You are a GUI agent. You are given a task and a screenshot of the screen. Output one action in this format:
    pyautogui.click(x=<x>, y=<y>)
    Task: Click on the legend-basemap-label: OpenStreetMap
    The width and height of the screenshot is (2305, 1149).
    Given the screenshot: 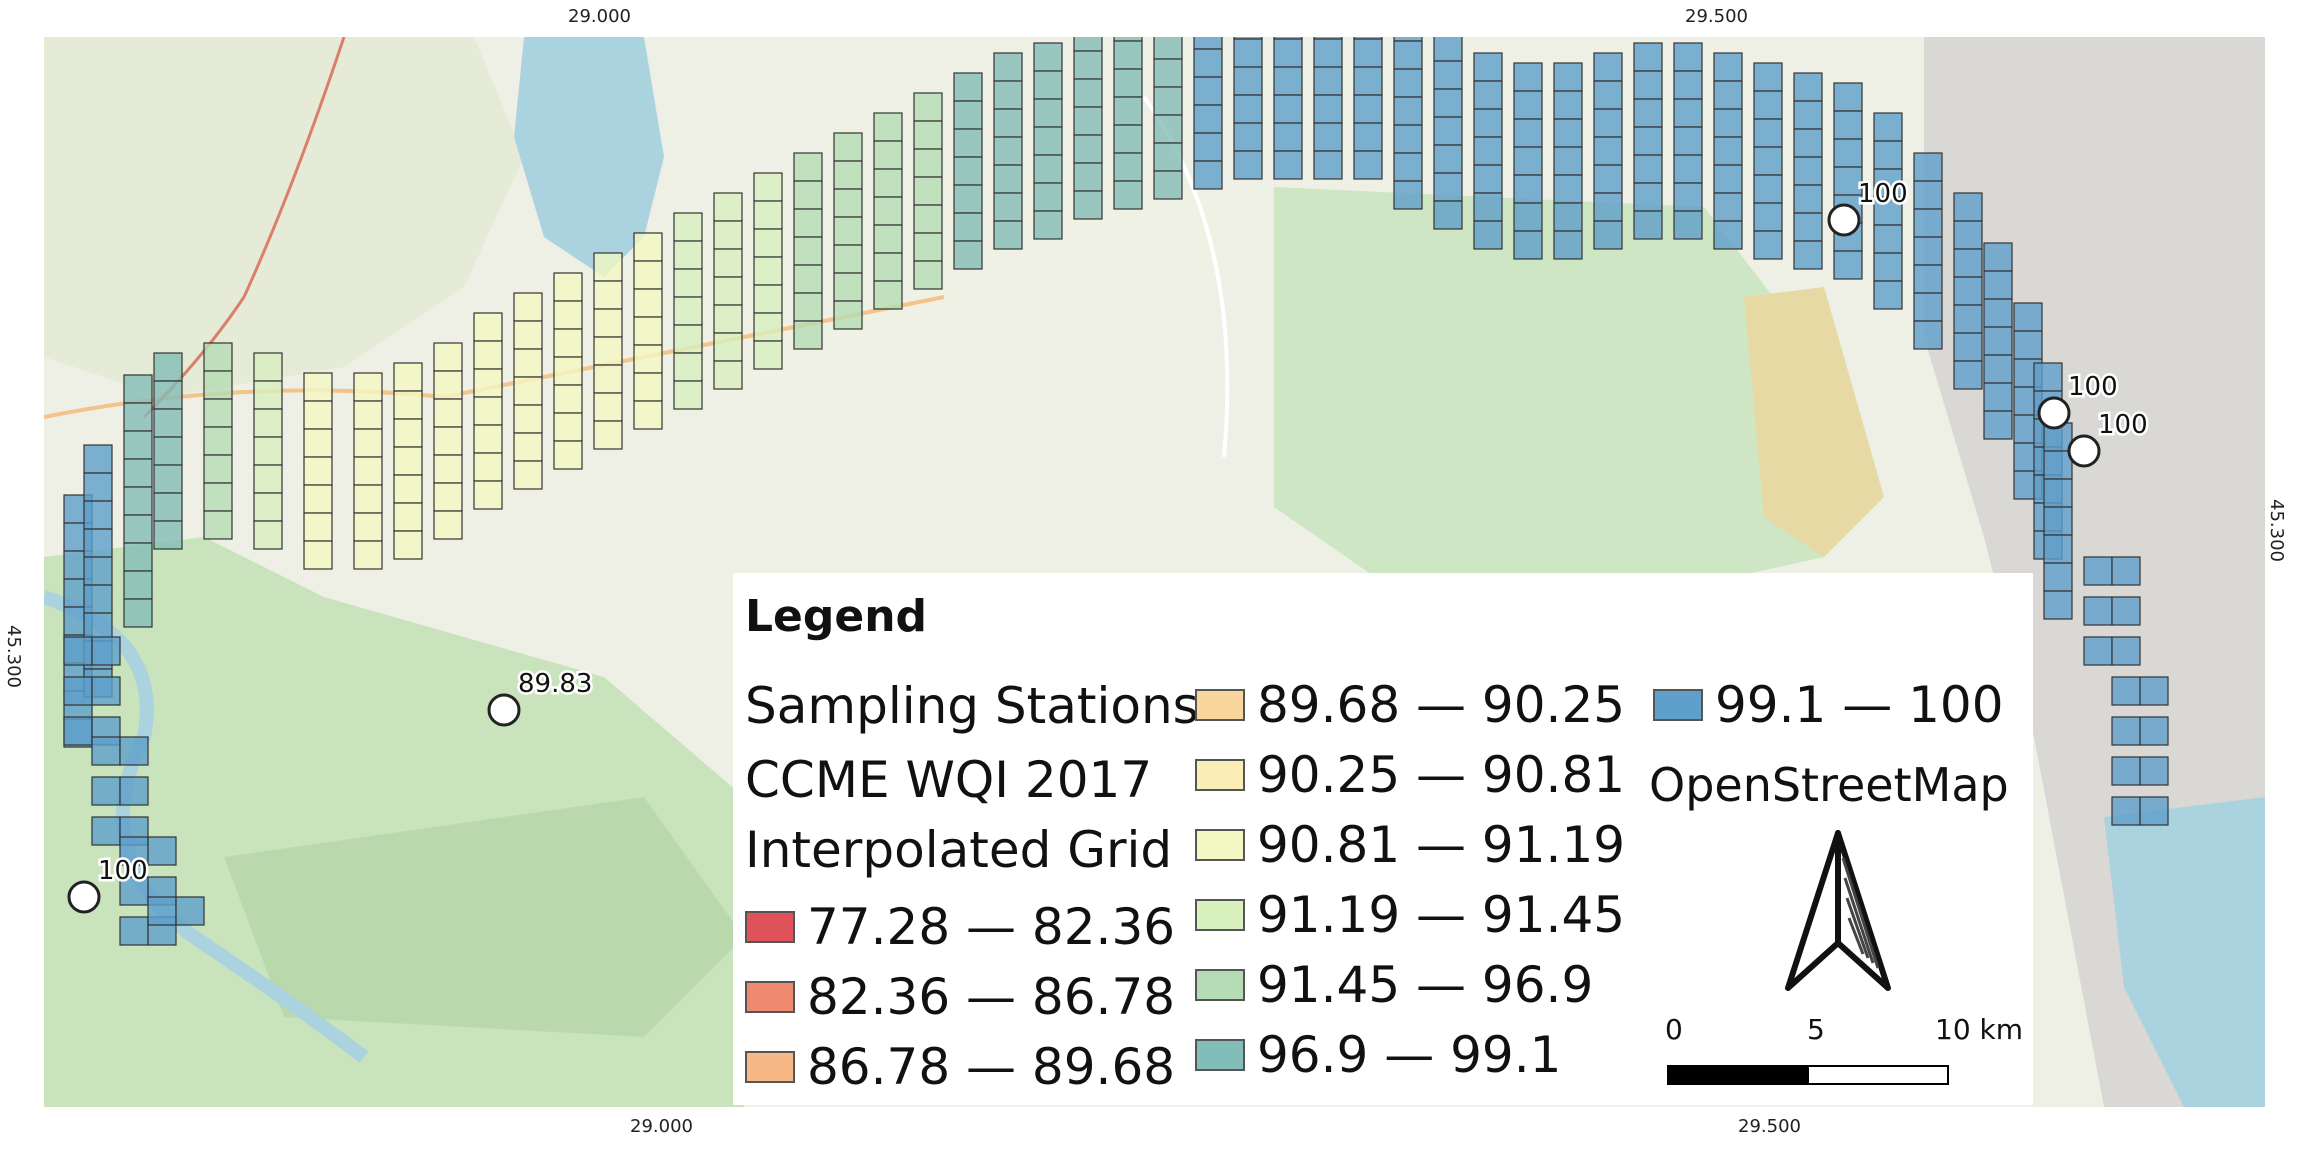 What is the action you would take?
    pyautogui.click(x=1829, y=785)
    